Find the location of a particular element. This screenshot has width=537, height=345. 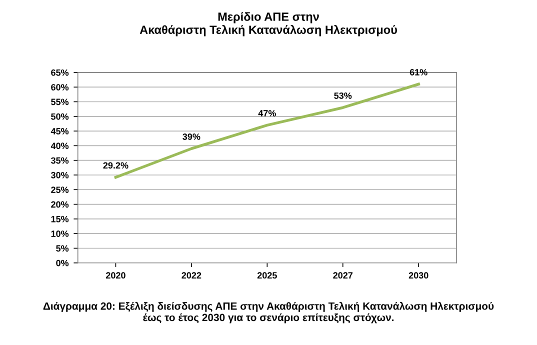

x-tick-label: 2022 is located at coordinates (192, 275).